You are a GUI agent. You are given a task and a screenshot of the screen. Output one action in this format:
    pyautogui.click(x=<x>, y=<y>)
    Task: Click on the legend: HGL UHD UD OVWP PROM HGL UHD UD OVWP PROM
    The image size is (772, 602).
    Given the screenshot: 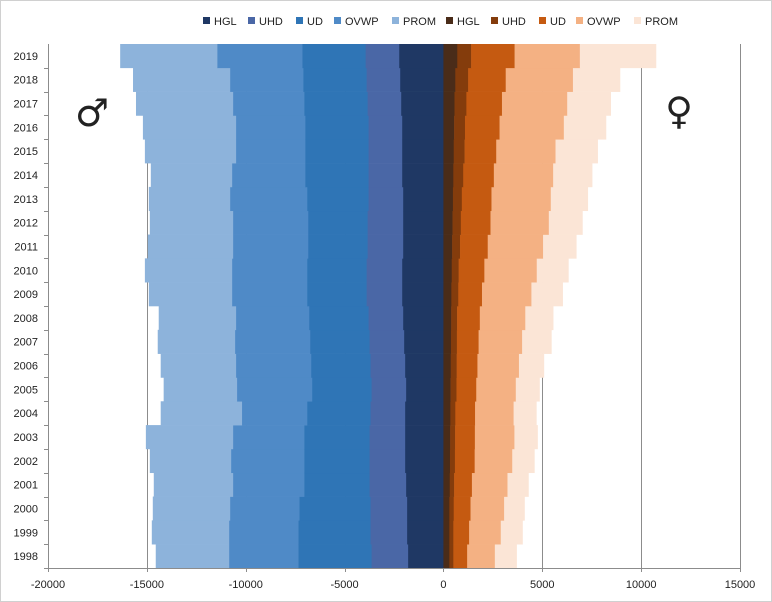 What is the action you would take?
    pyautogui.click(x=440, y=22)
    